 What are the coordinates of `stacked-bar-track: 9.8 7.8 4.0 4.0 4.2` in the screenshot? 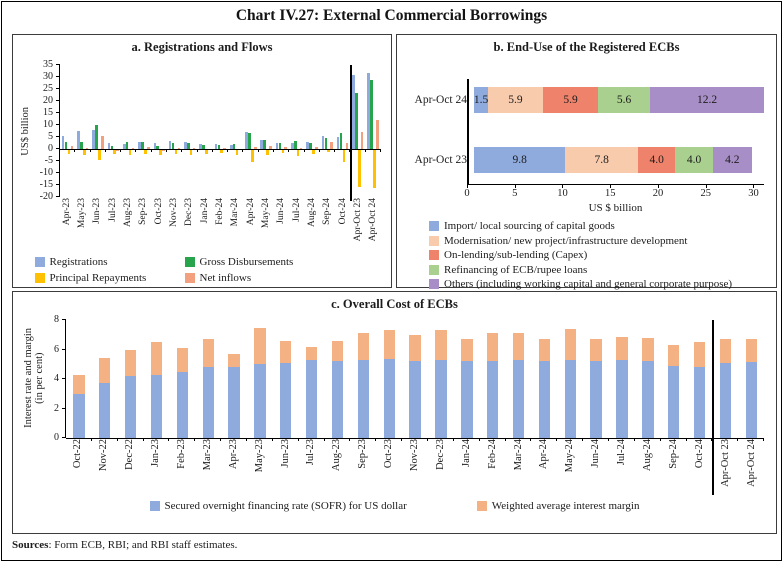 It's located at (619, 160).